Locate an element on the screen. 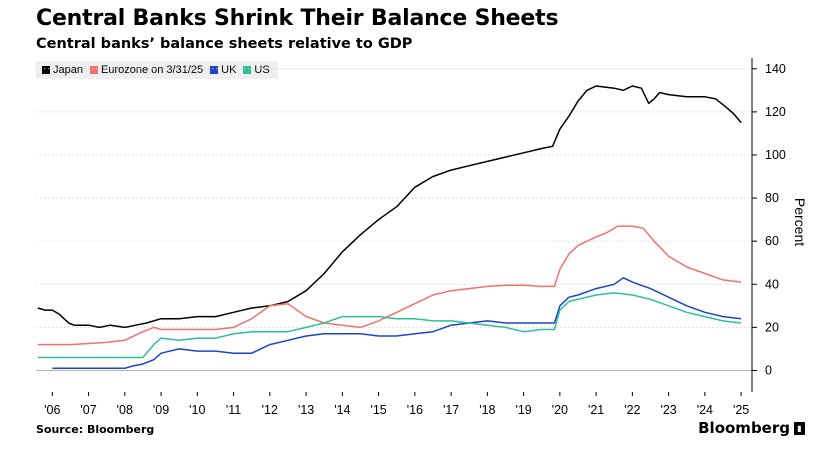 Image resolution: width=815 pixels, height=454 pixels. chart-legend: Japan Eurozone on 3/31/25 UK US is located at coordinates (157, 70).